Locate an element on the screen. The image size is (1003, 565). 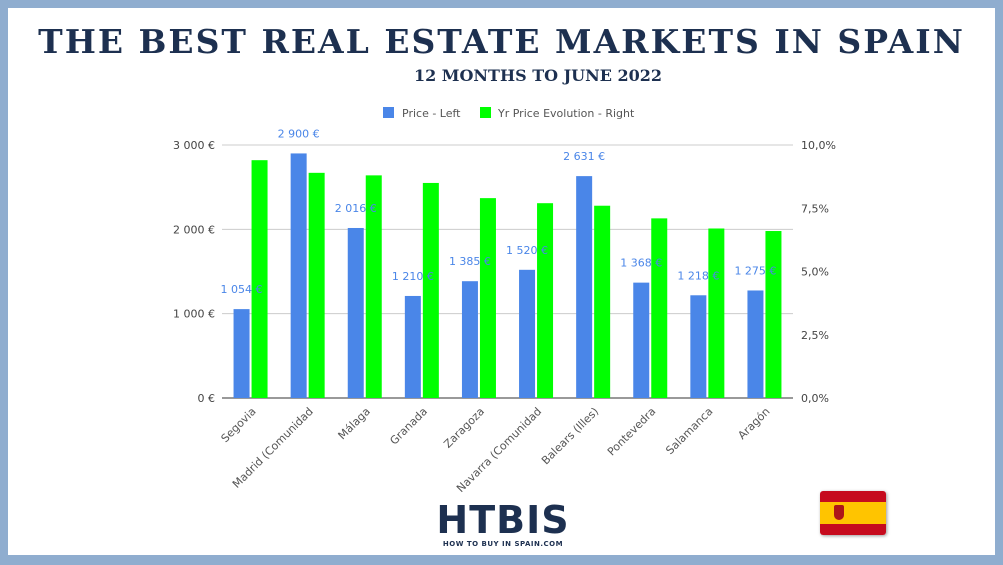
price-data-label: 1 385 € is located at coordinates (470, 261).